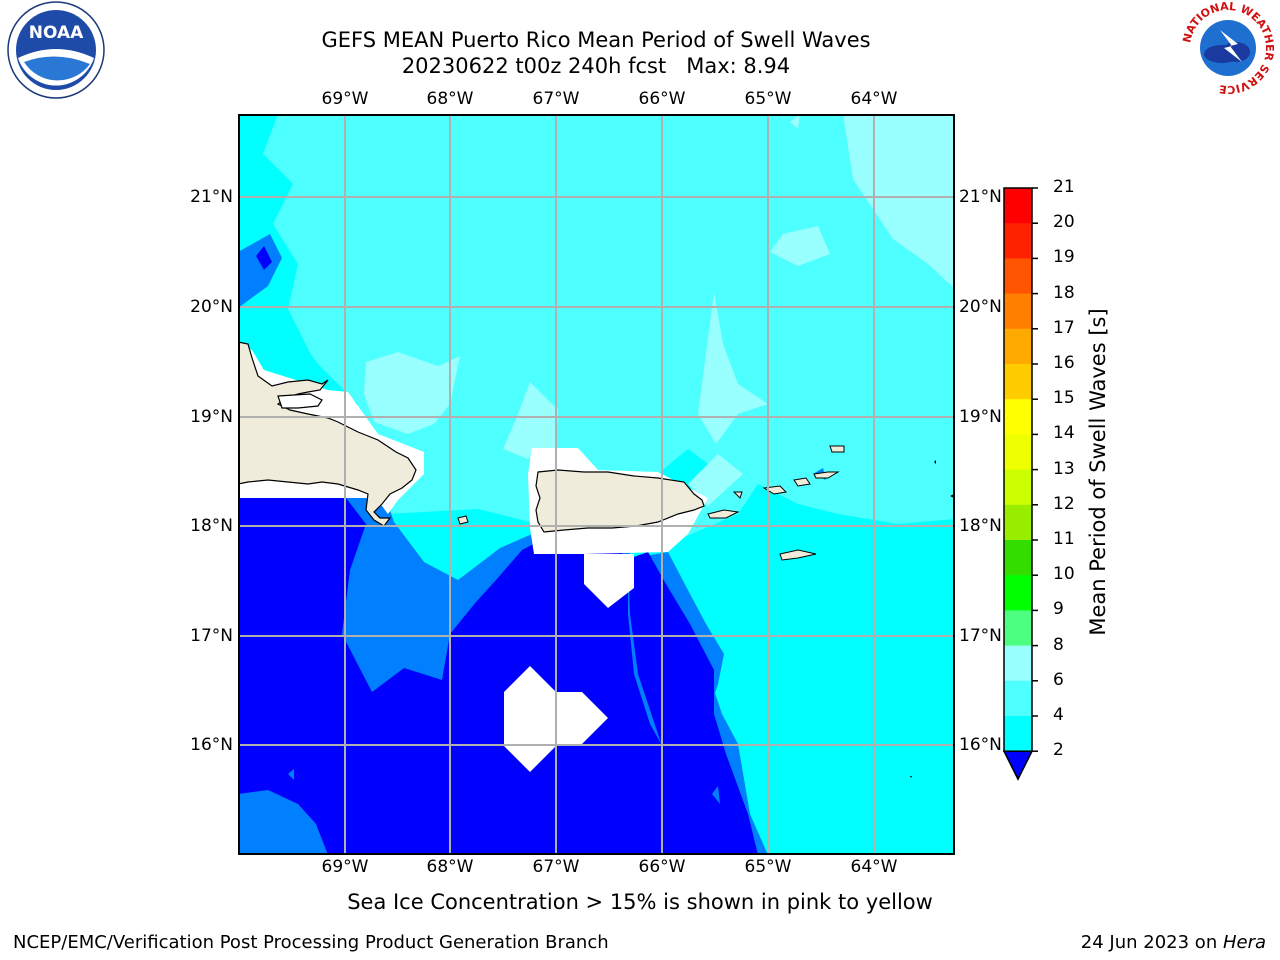  Describe the element at coordinates (211, 417) in the screenshot. I see `lat-label-left: 19°N` at that location.